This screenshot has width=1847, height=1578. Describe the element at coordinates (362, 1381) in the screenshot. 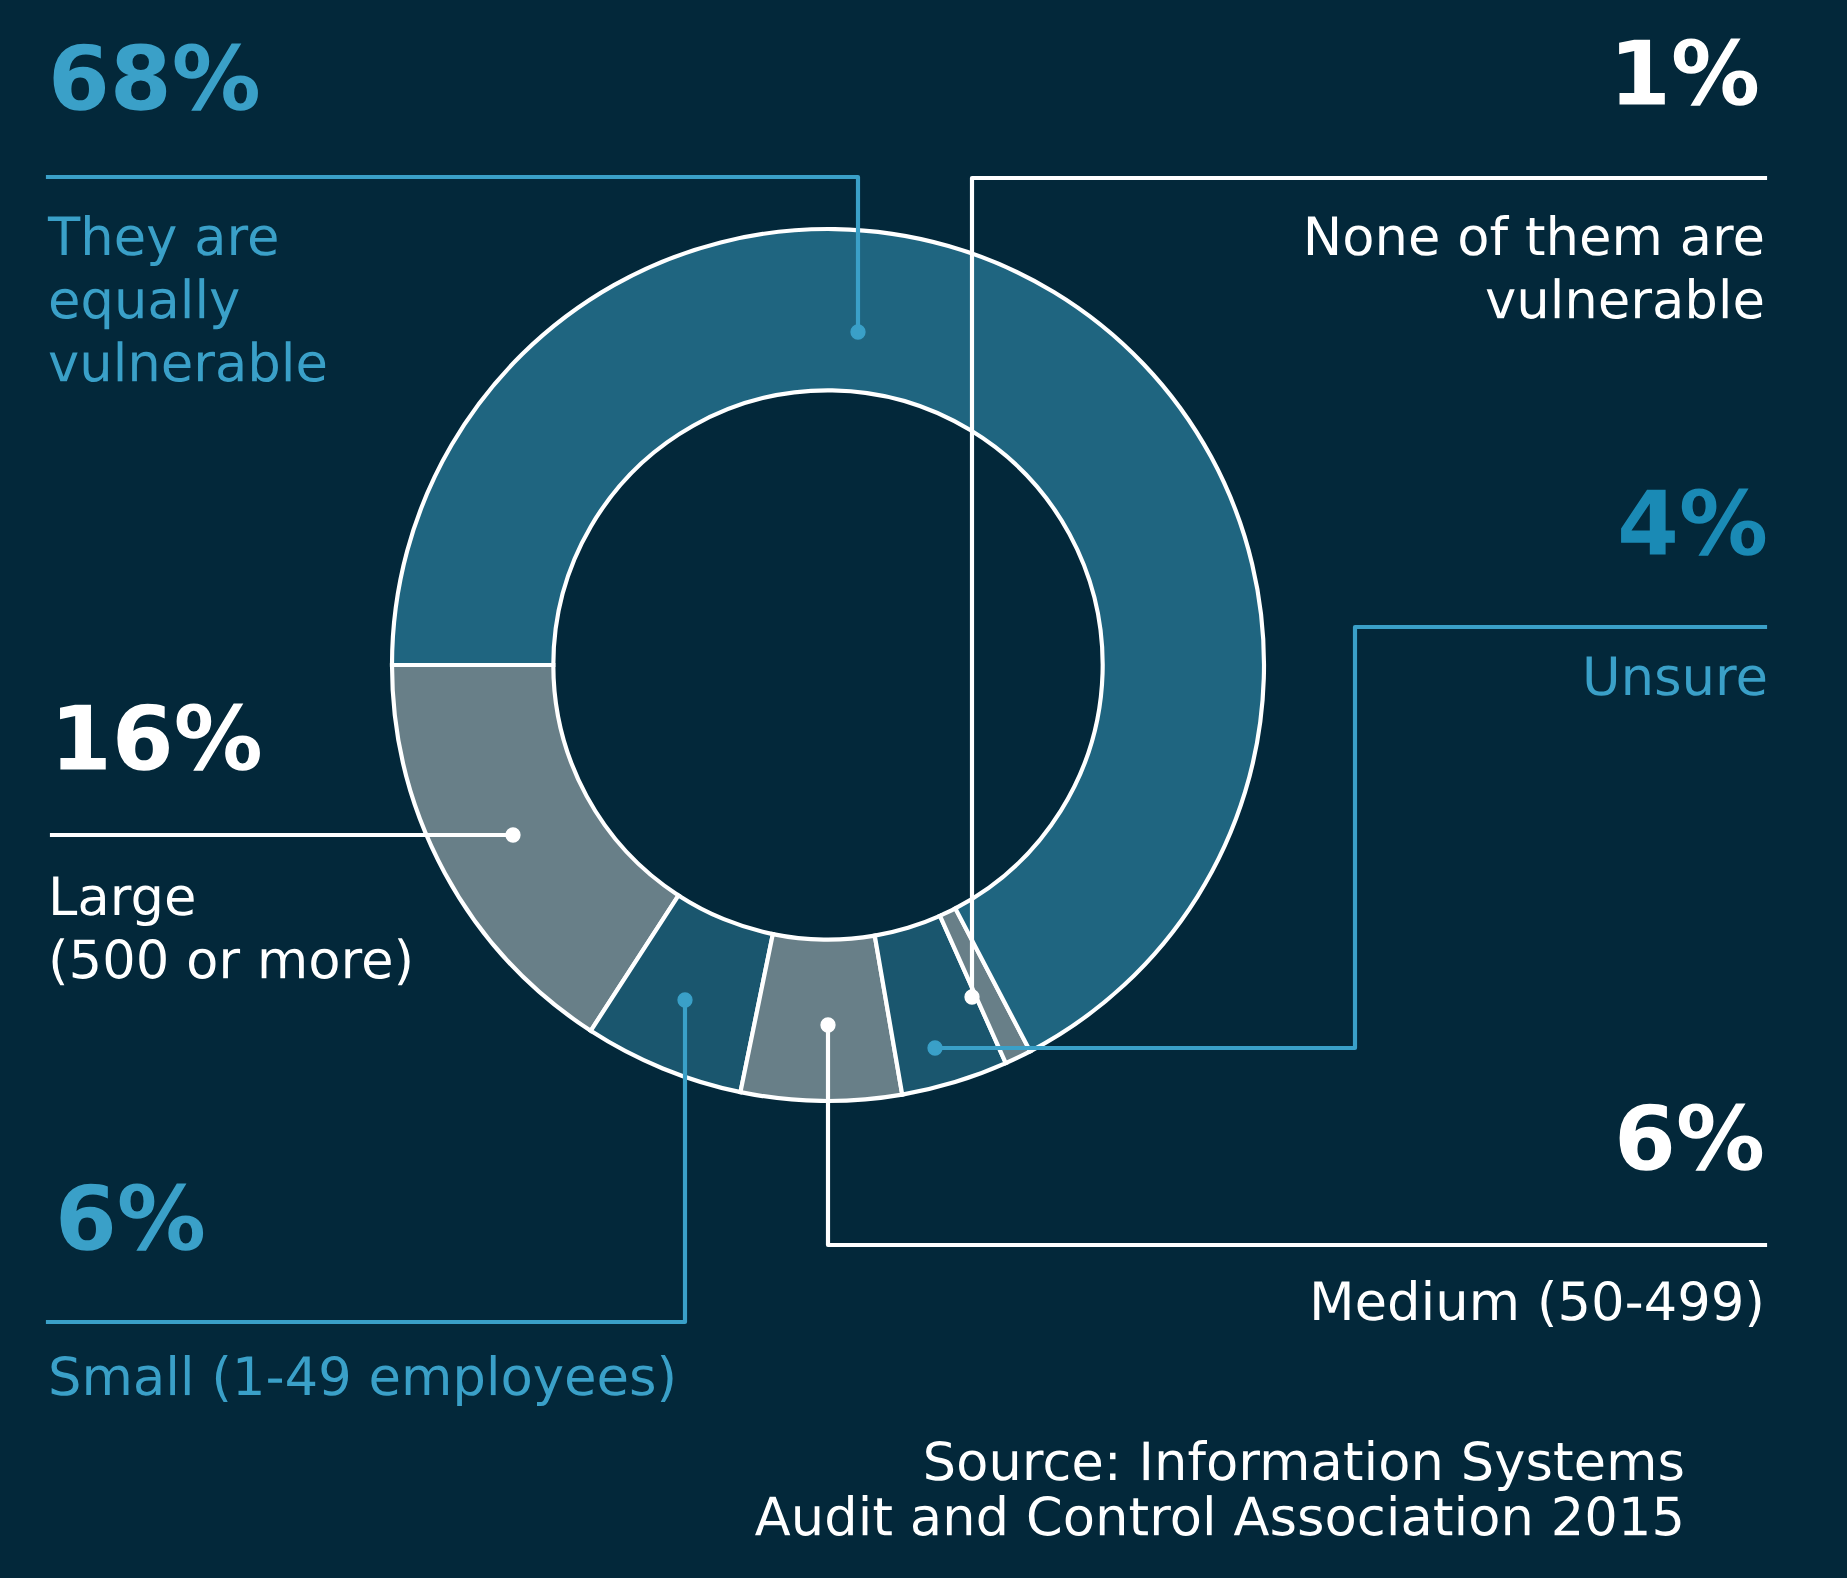

I see `slice-label: Small (1-49 employees)` at that location.